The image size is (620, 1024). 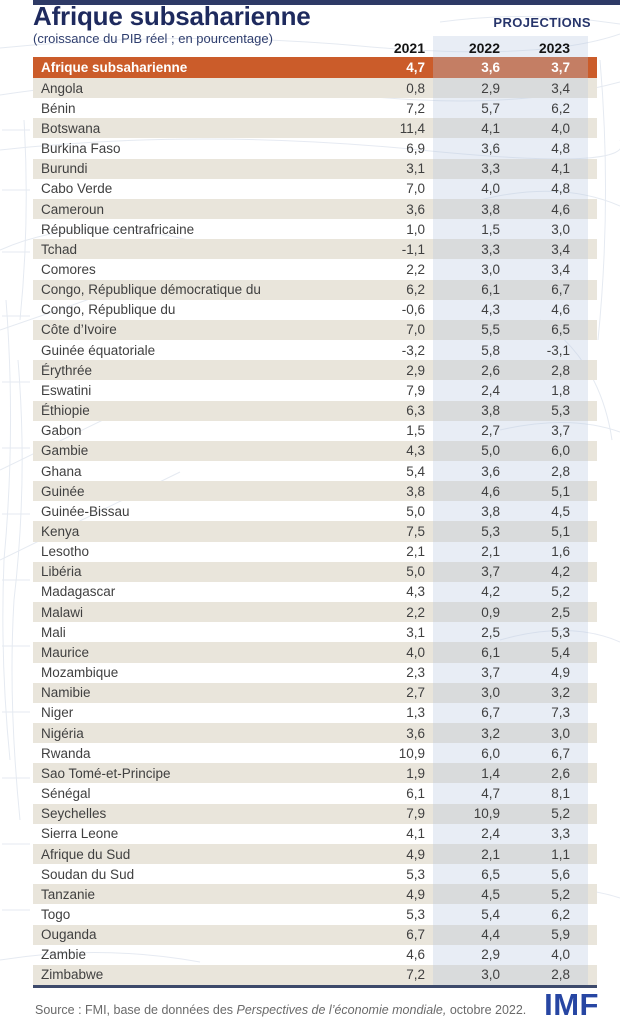 What do you see at coordinates (490, 975) in the screenshot?
I see `value-2022: 3,0` at bounding box center [490, 975].